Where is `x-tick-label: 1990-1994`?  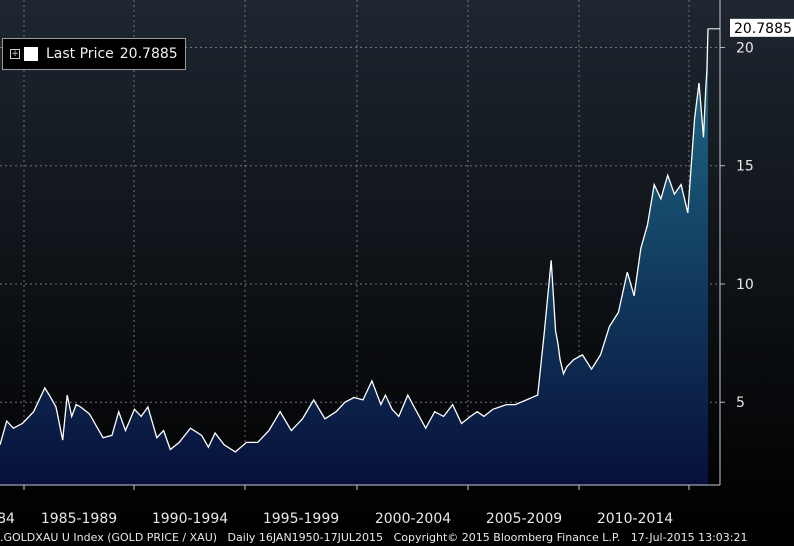
x-tick-label: 1990-1994 is located at coordinates (190, 519).